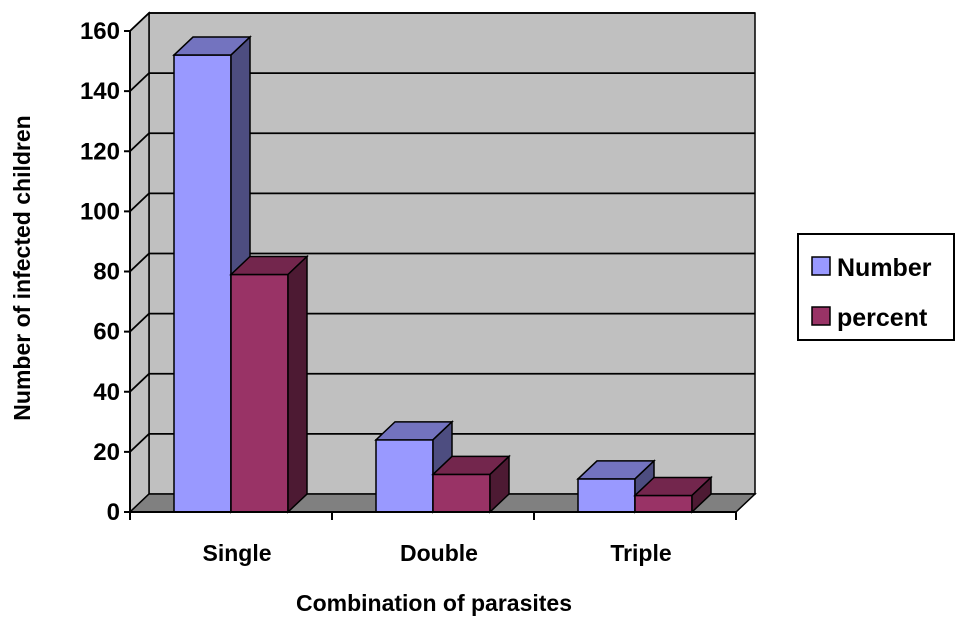 The height and width of the screenshot is (617, 956). Describe the element at coordinates (113, 512) in the screenshot. I see `y-tick-label: 0` at that location.